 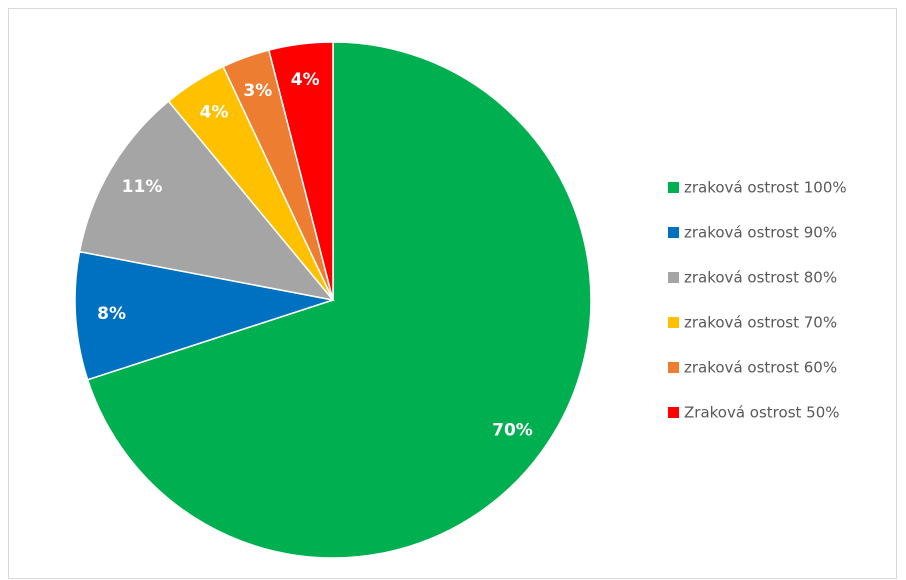 I want to click on data-label: 8%, so click(x=111, y=314).